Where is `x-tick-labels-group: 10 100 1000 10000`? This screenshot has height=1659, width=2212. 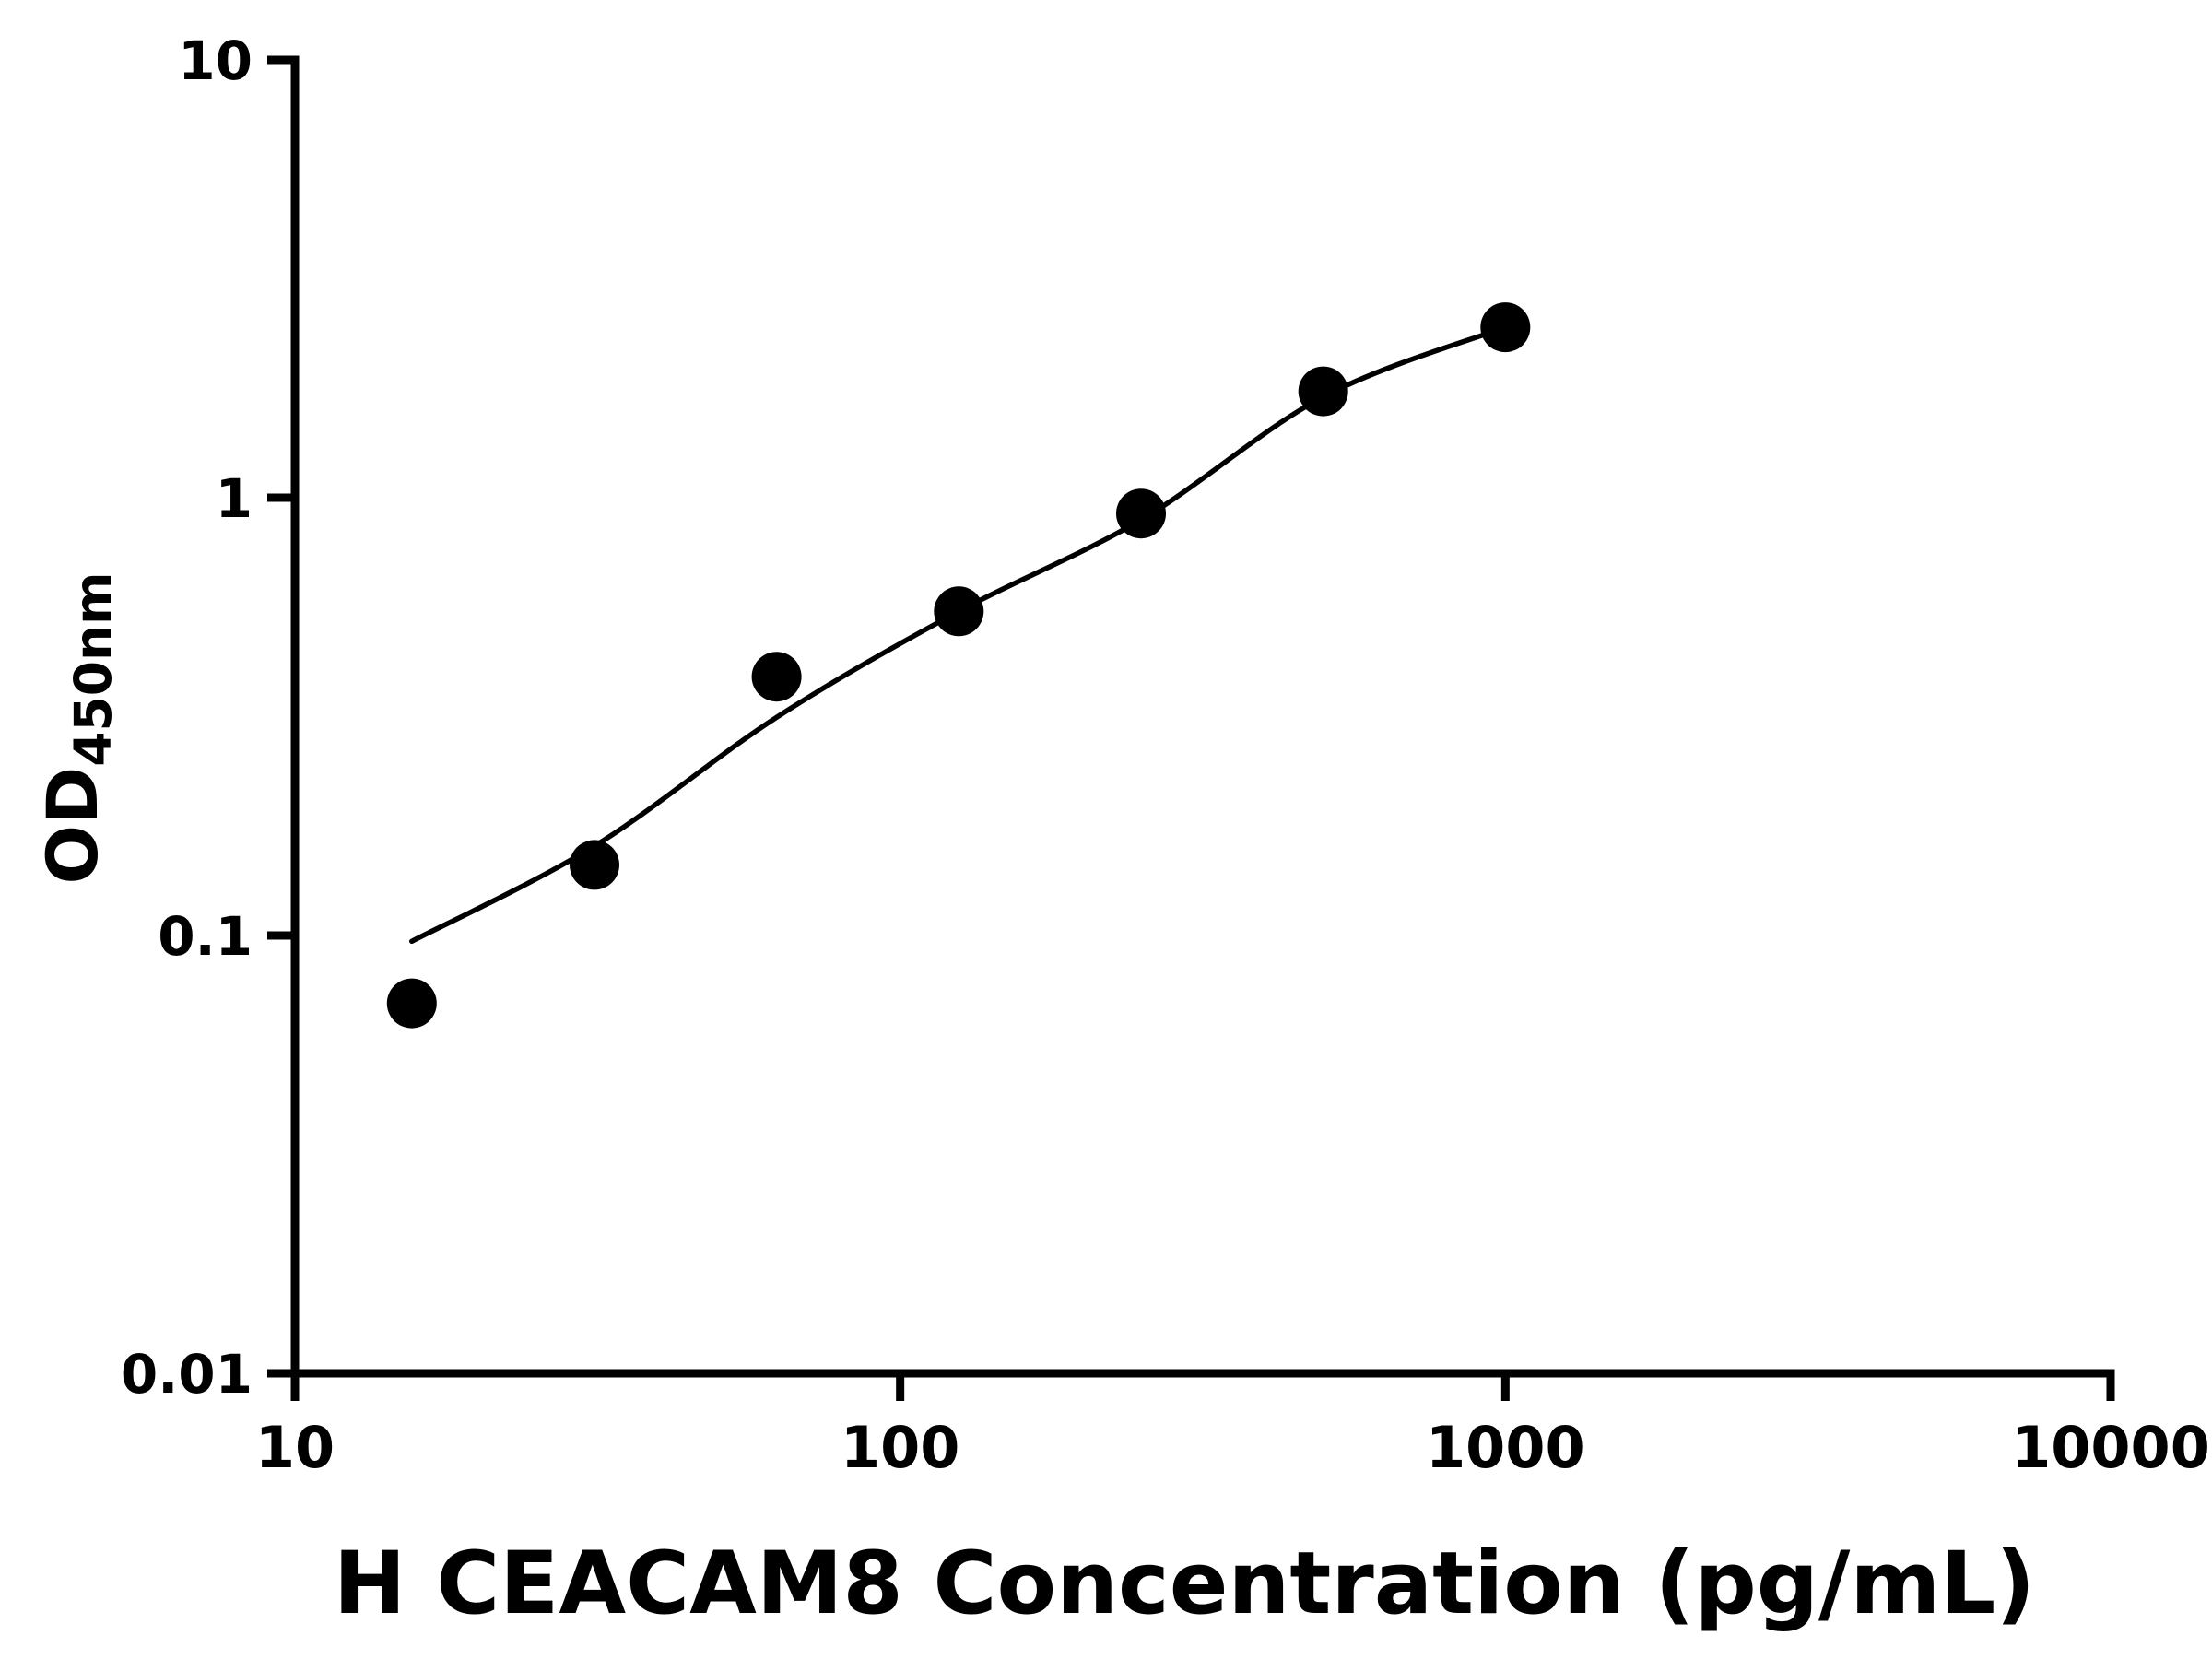 x-tick-labels-group: 10 100 1000 10000 is located at coordinates (1232, 1447).